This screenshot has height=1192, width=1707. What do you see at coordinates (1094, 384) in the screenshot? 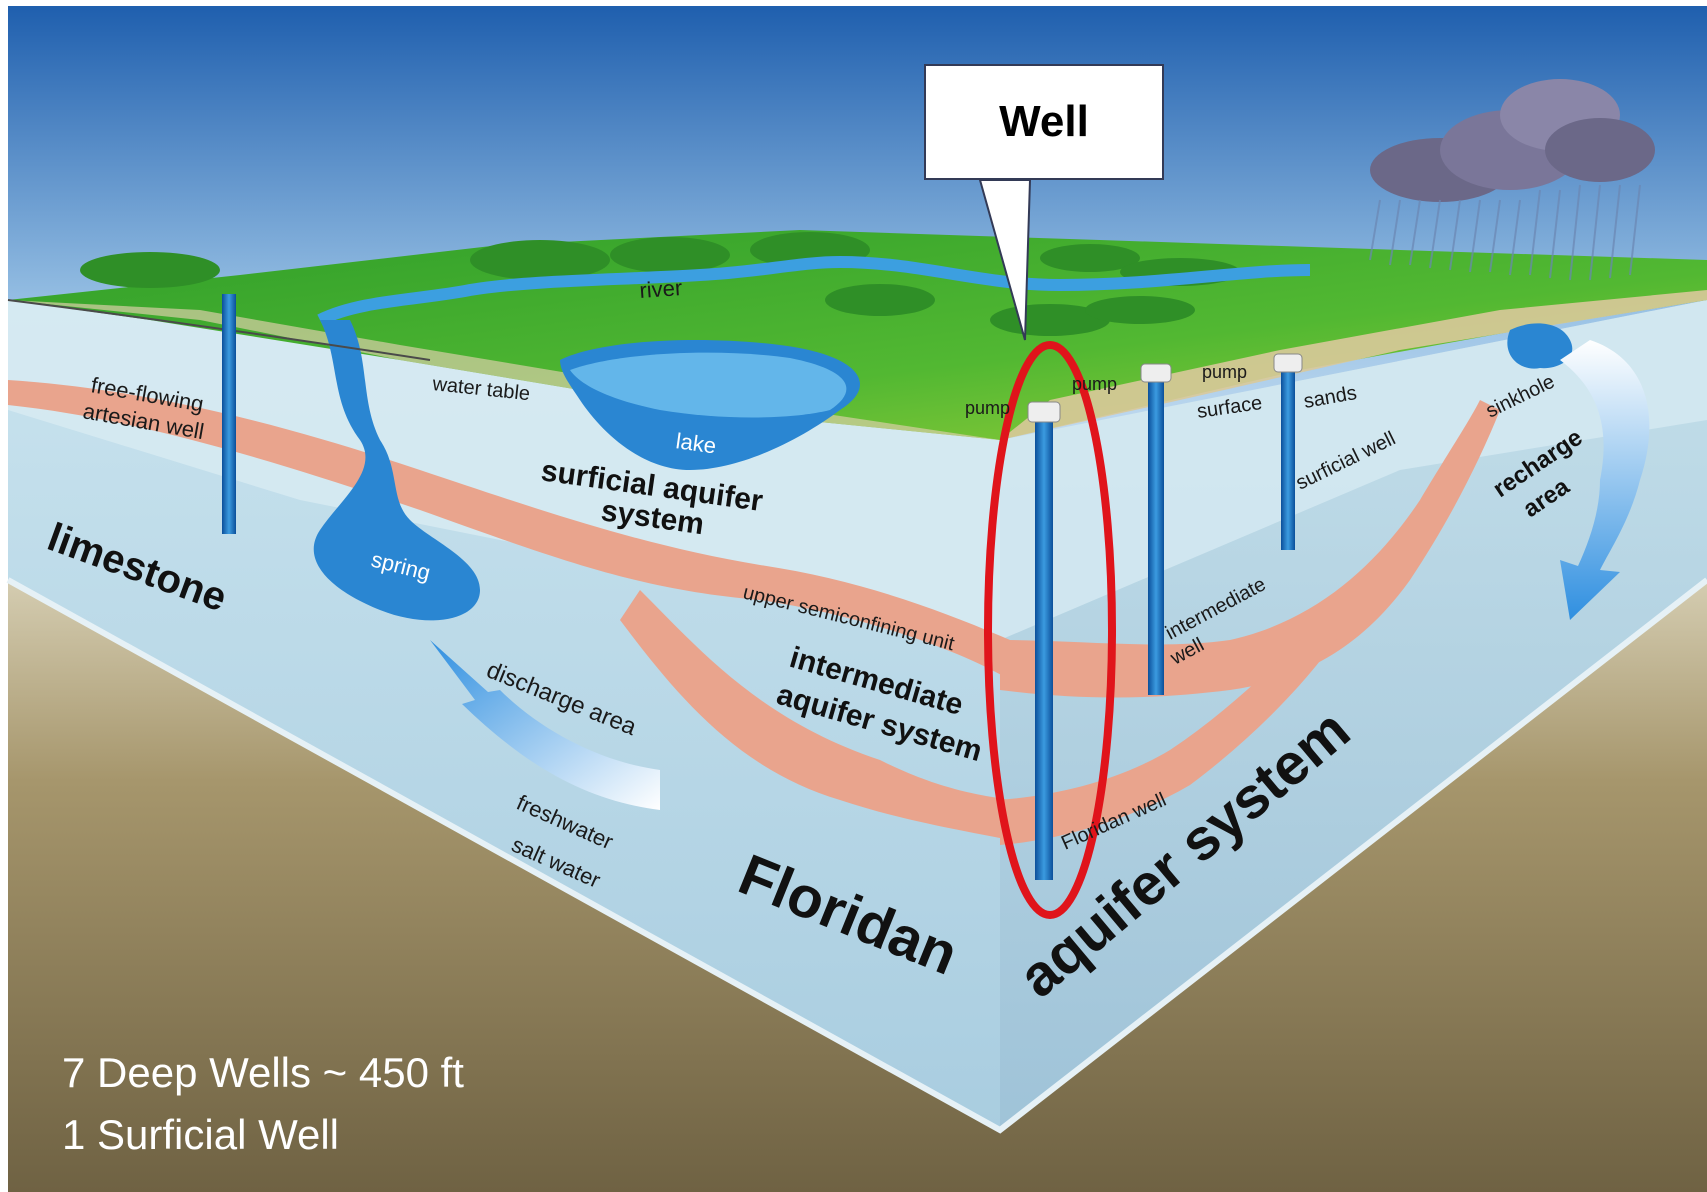
I see `label-pump-2: pump` at bounding box center [1094, 384].